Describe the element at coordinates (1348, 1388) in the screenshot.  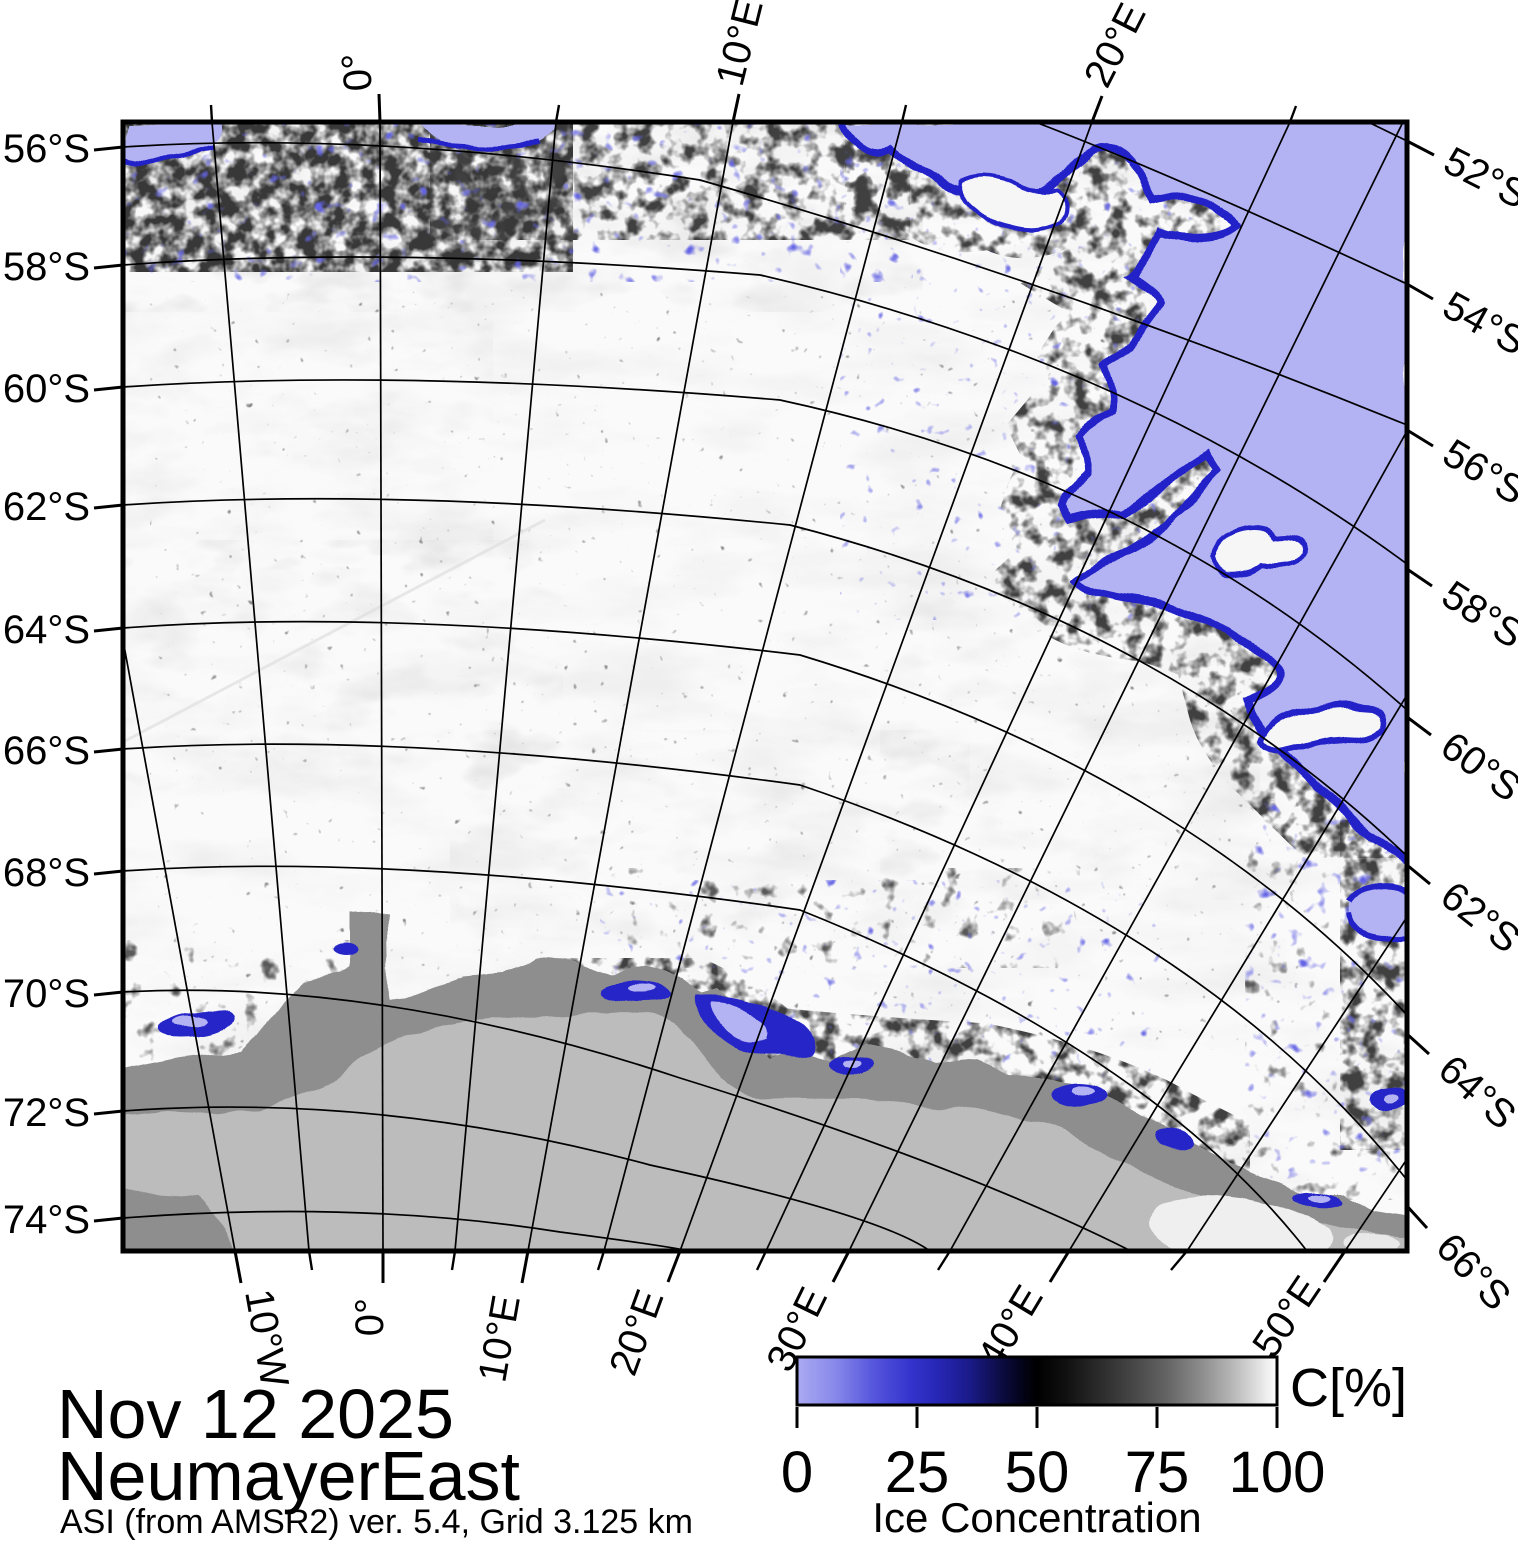
I see `colorbar-title: C[%]` at that location.